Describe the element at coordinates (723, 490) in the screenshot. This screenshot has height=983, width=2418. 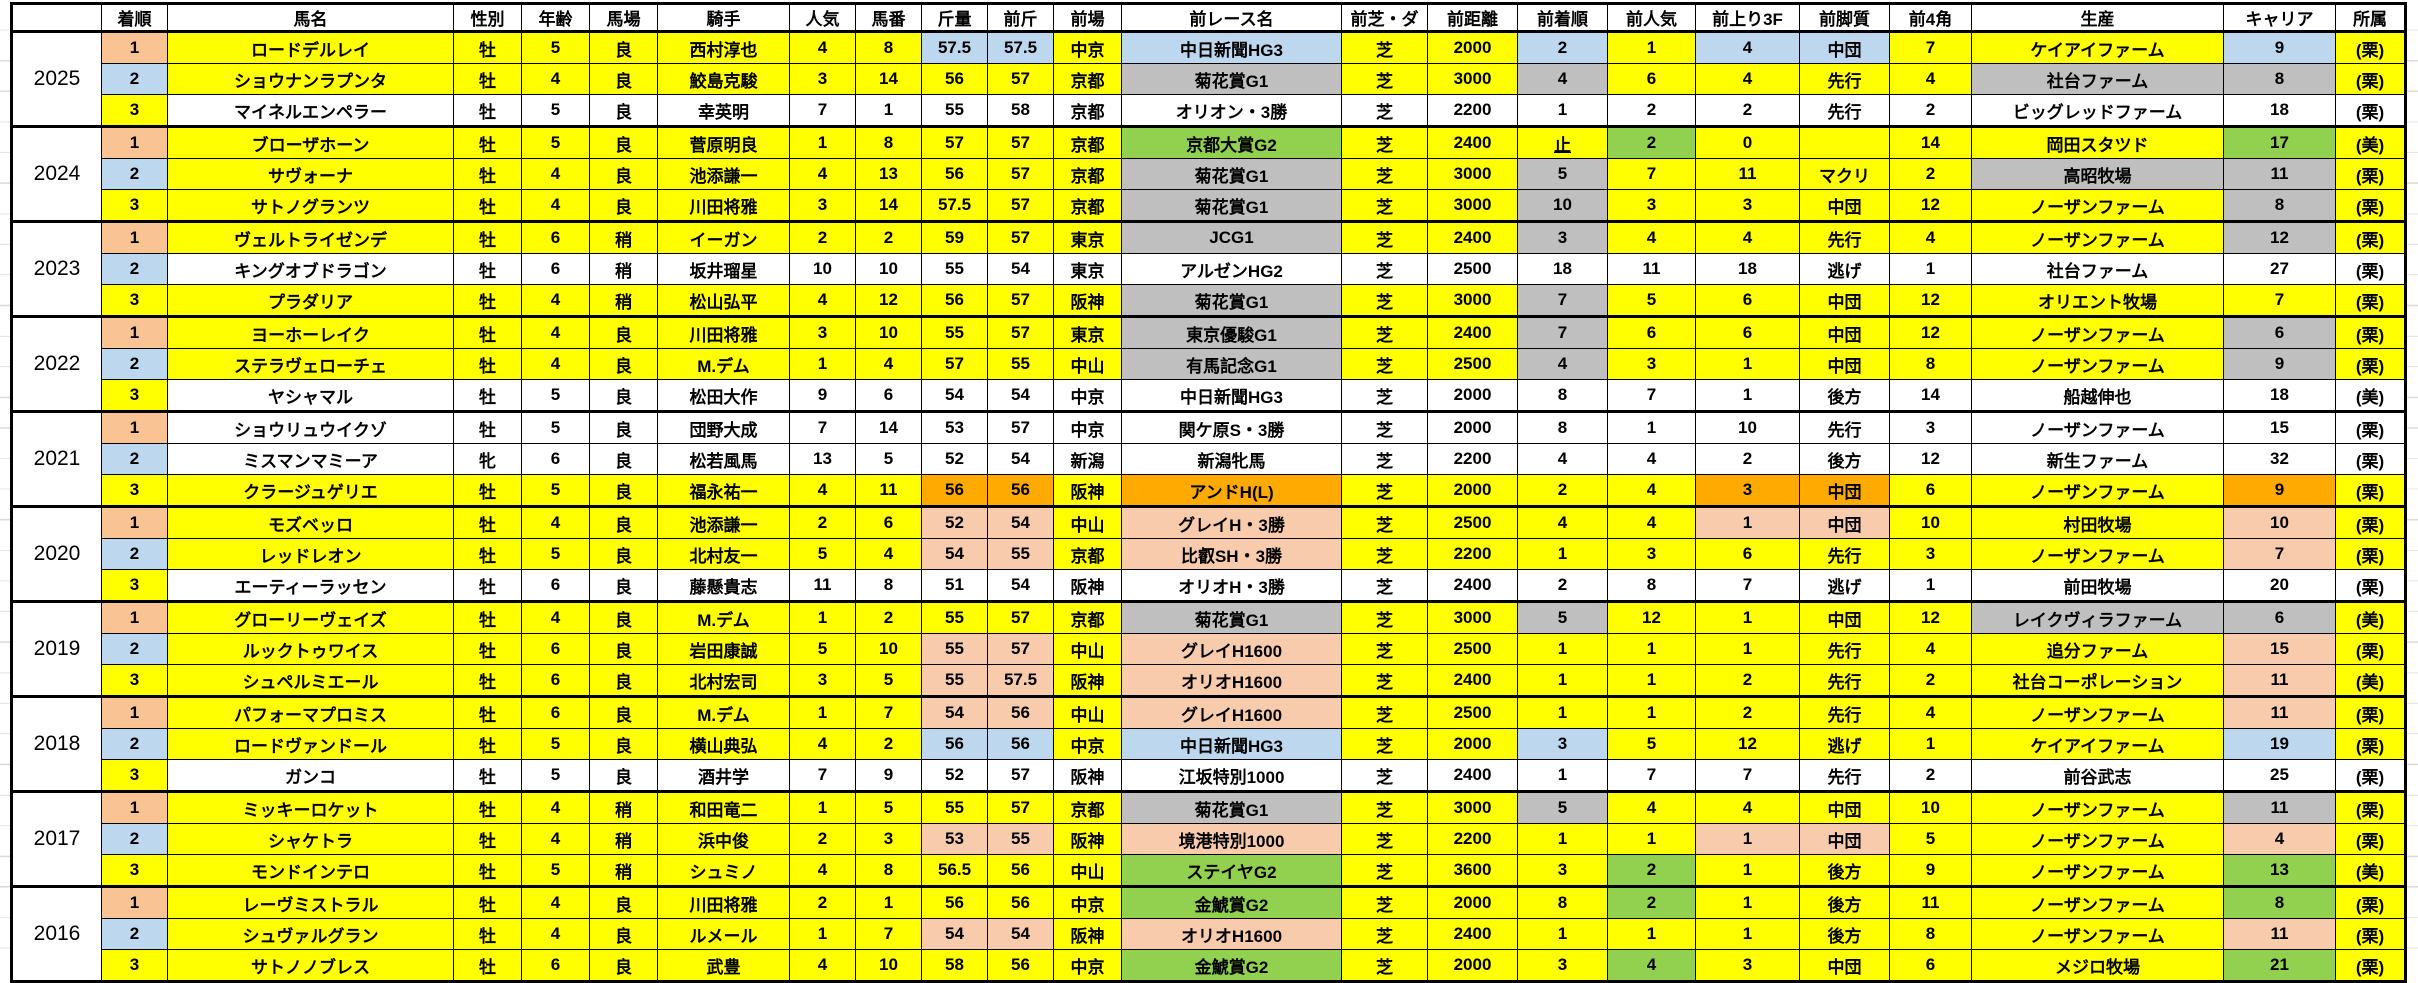
I see `cell-jockey: 福永祐一` at that location.